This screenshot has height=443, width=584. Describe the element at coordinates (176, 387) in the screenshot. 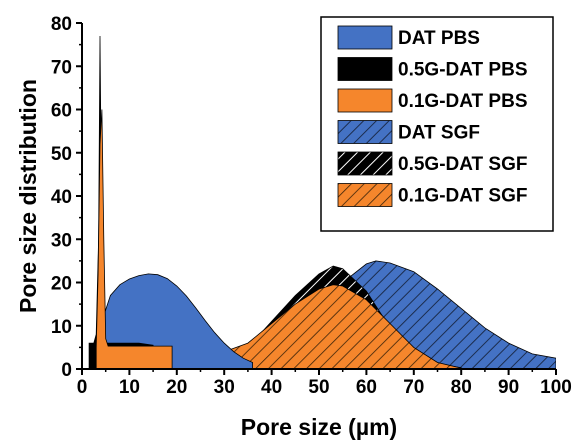

I see `x-tick-label: 20` at that location.